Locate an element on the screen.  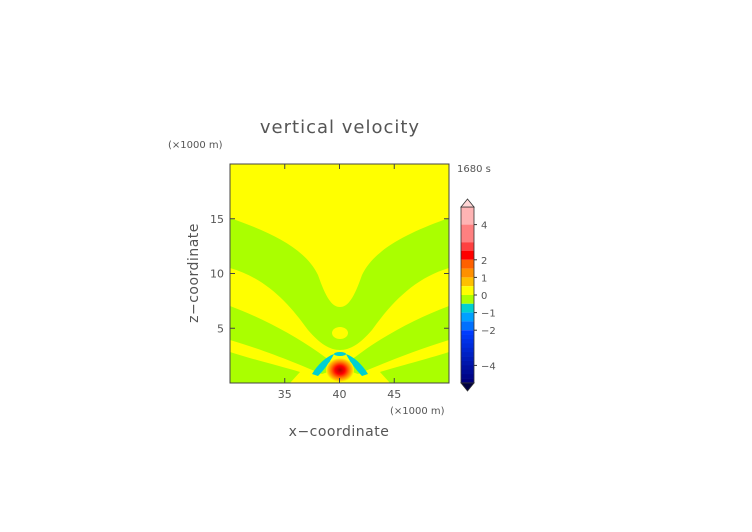
colorbar-label: 4 is located at coordinates (484, 226).